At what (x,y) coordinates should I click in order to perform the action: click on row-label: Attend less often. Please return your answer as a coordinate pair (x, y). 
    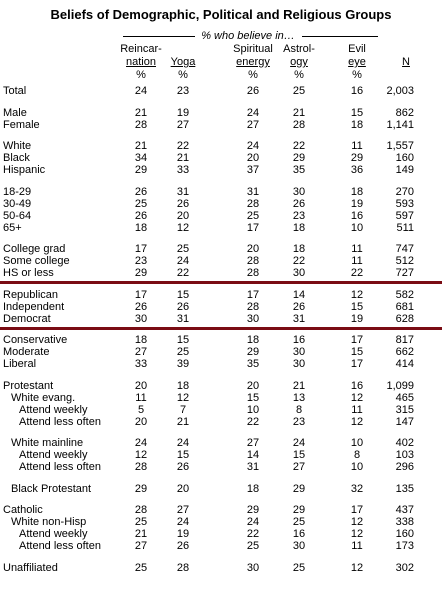
    Looking at the image, I should click on (60, 467).